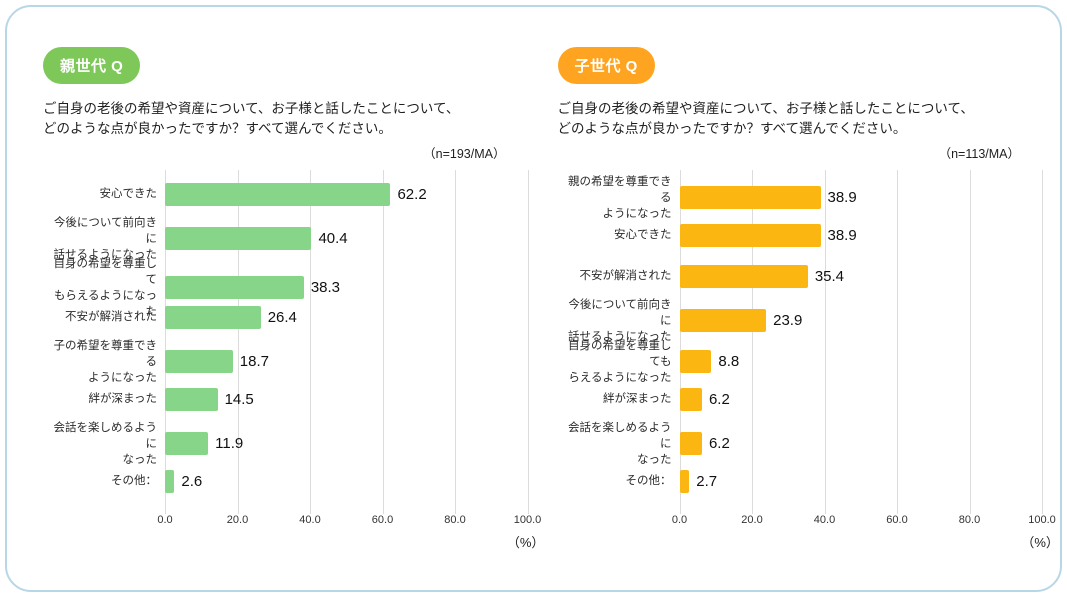 Image resolution: width=1067 pixels, height=597 pixels. What do you see at coordinates (752, 519) in the screenshot?
I see `x-tick-label: 20.0` at bounding box center [752, 519].